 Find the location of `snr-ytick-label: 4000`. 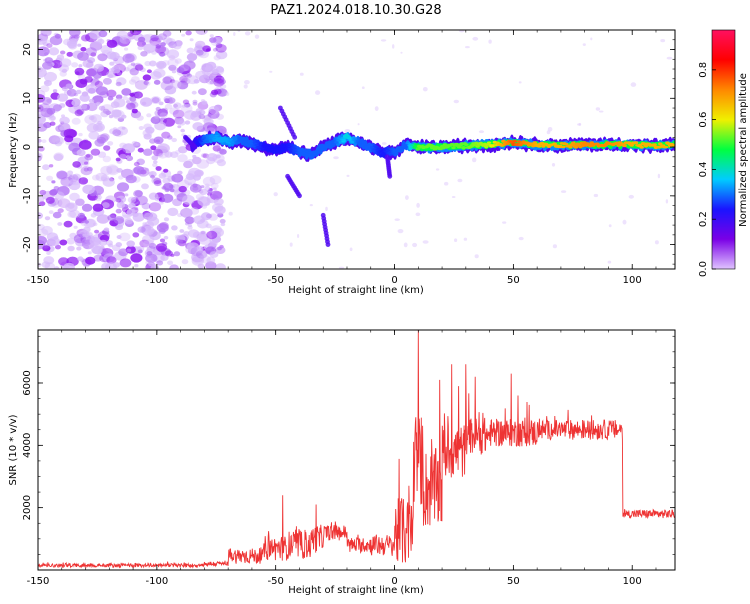

snr-ytick-label: 4000 is located at coordinates (27, 445).